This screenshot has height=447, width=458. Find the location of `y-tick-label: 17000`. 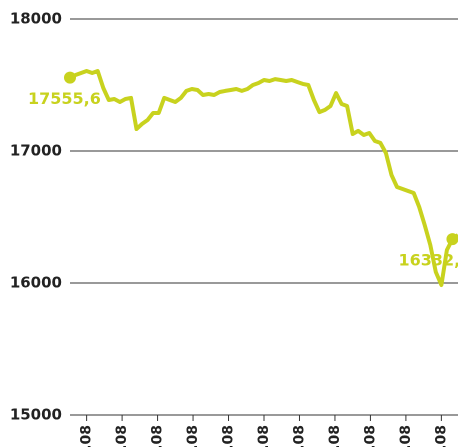

y-tick-label: 17000 is located at coordinates (36, 151).